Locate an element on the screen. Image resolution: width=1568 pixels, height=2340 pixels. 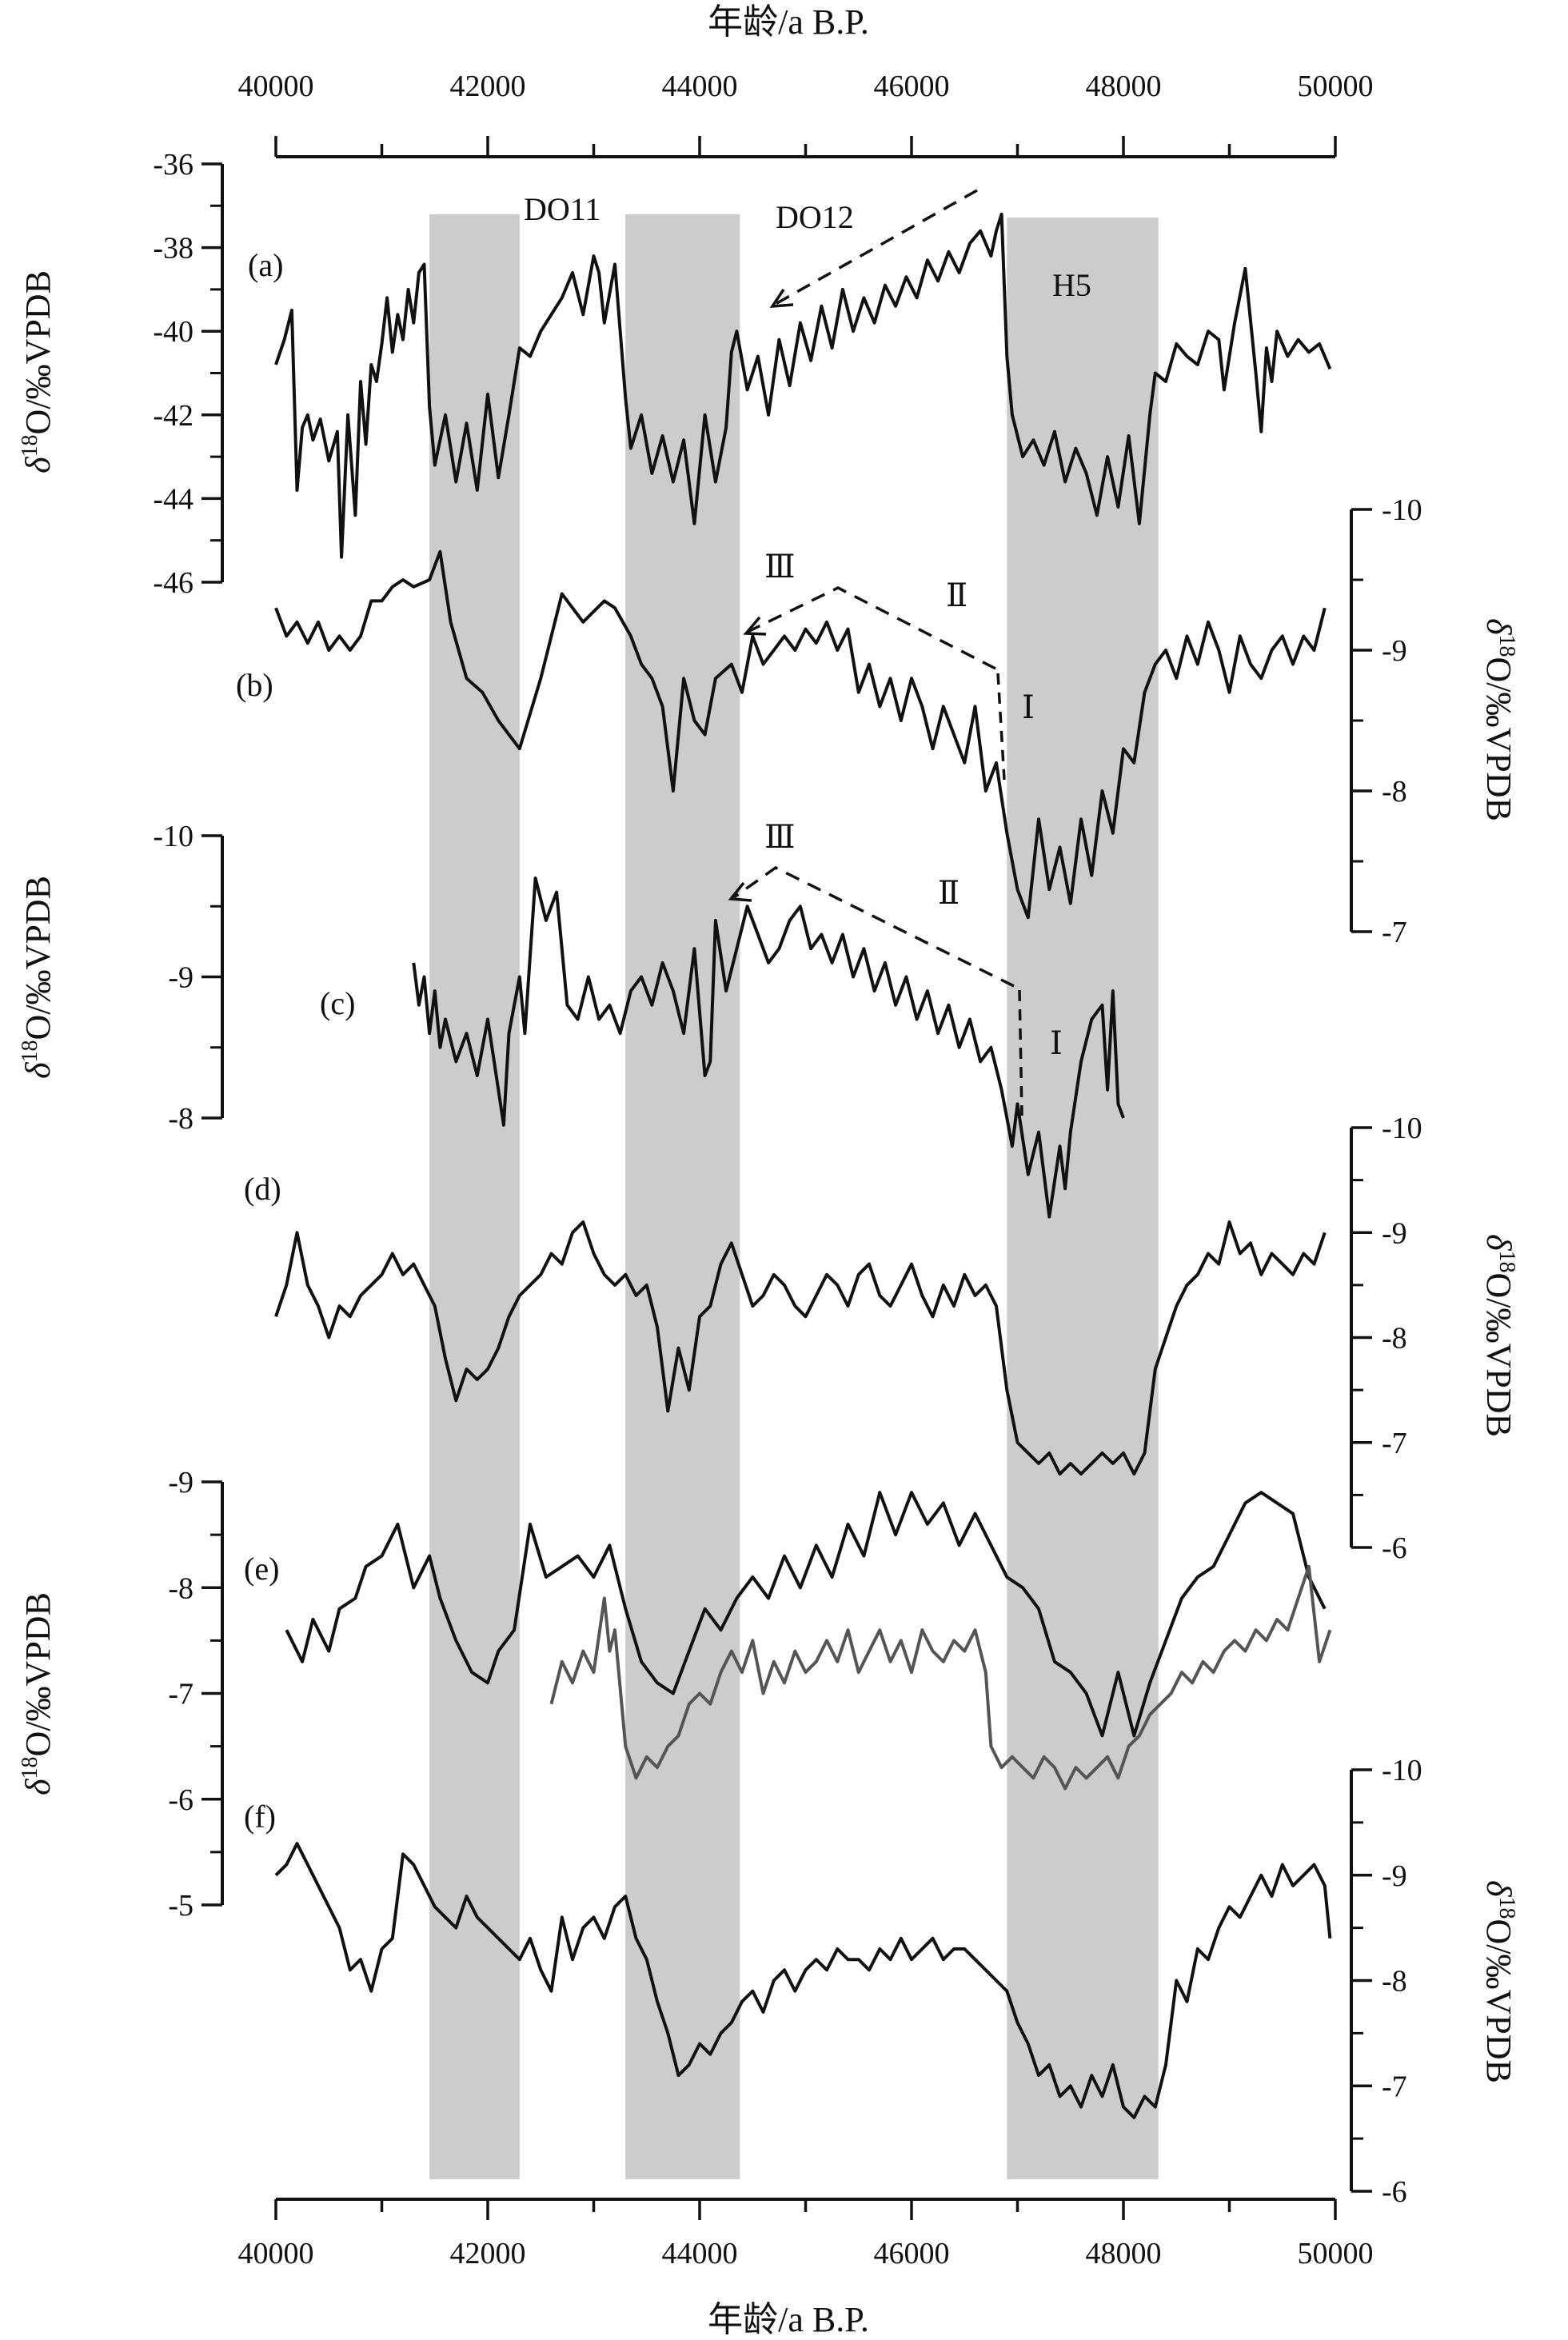
y-tick-label-panel-5: -6 is located at coordinates (181, 1800).